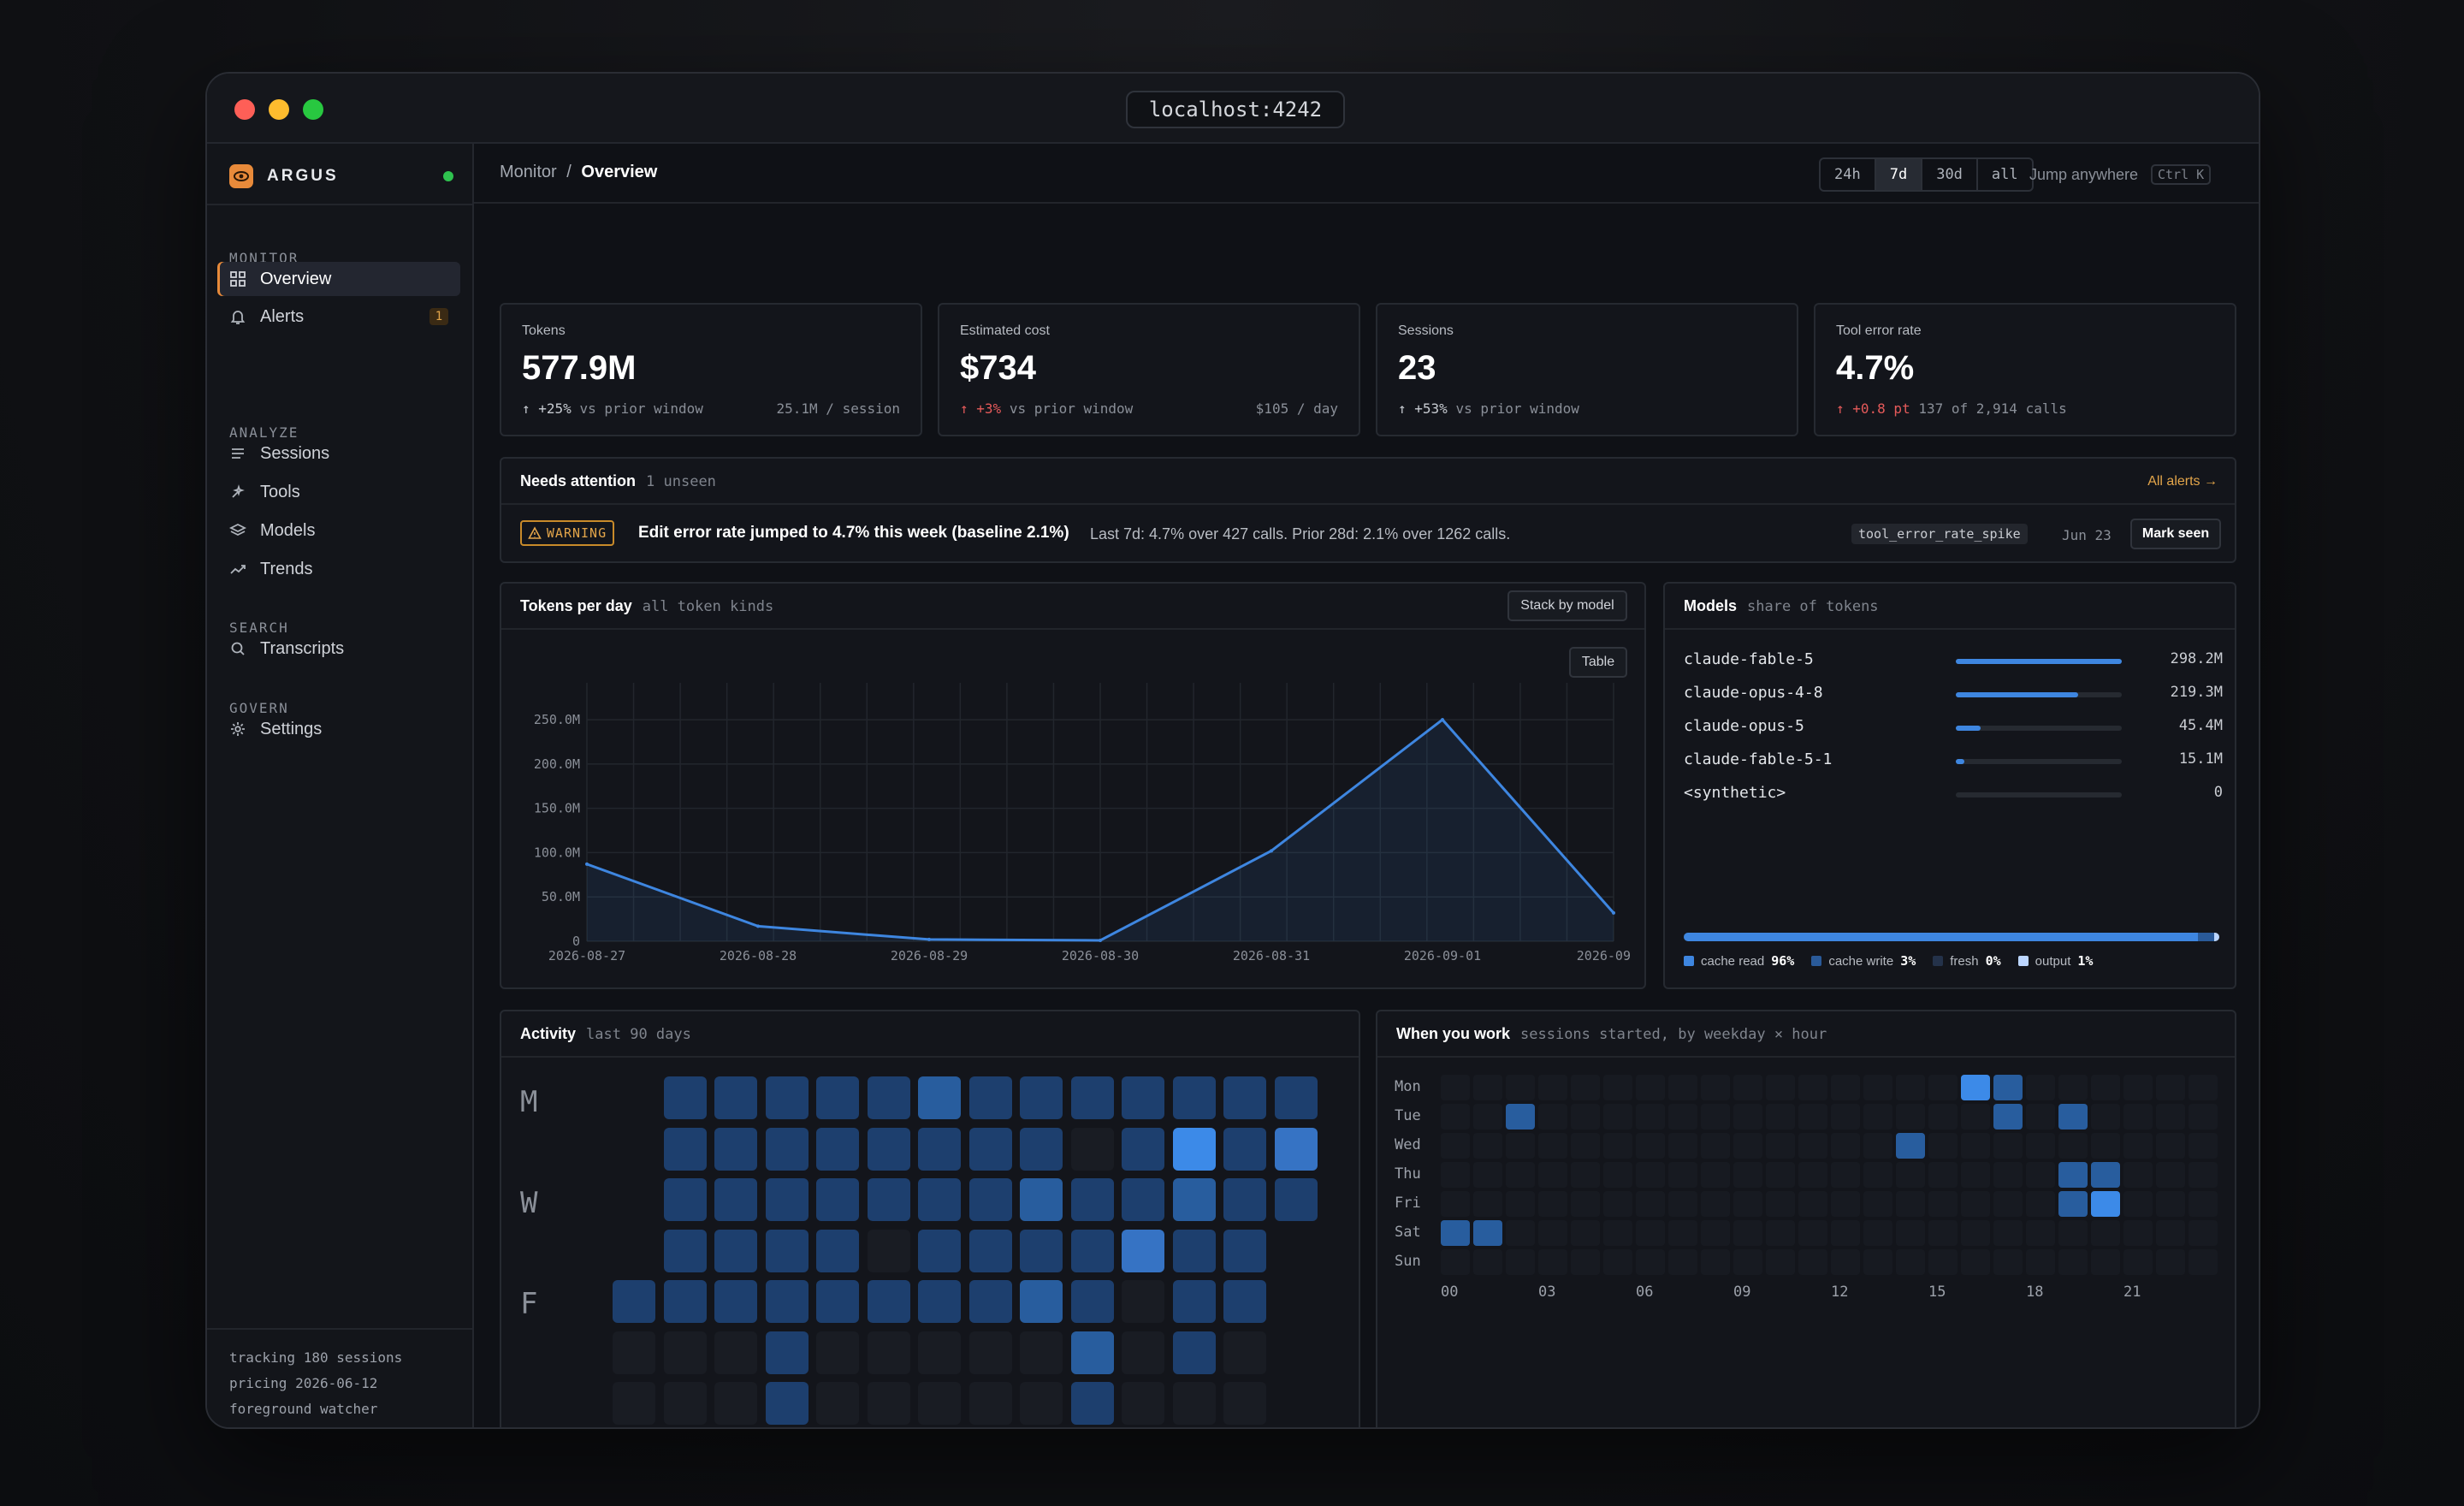  What do you see at coordinates (528, 172) in the screenshot?
I see `breadcrumb-parent: Monitor` at bounding box center [528, 172].